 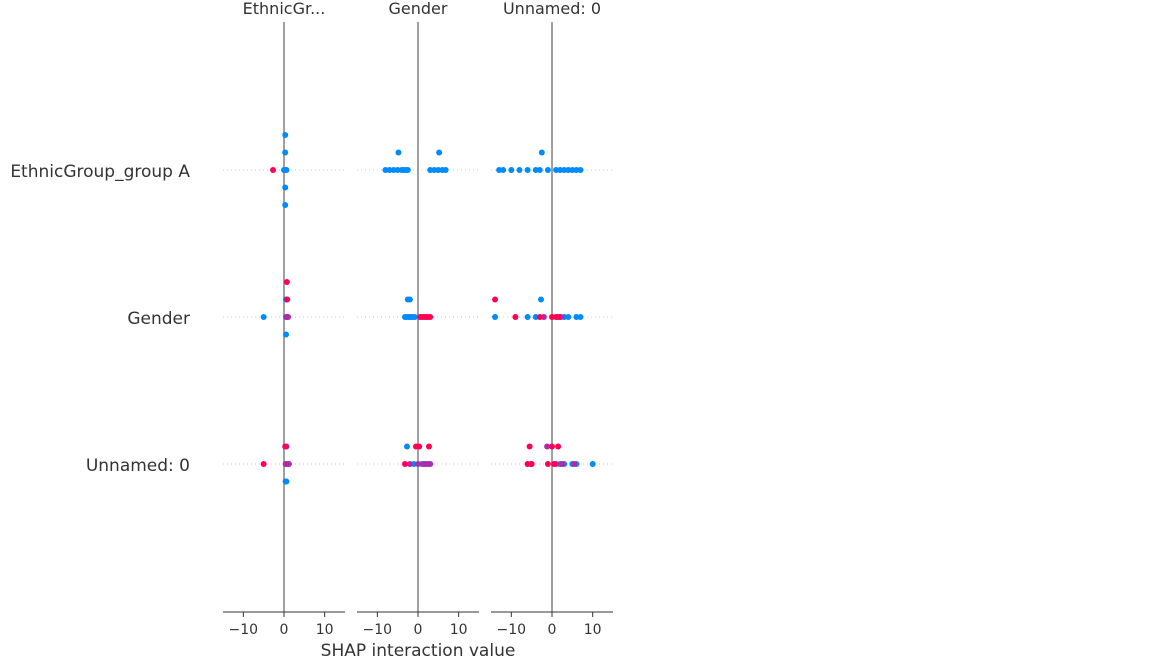 I want to click on x-axis-label: SHAP interaction value, so click(x=418, y=650).